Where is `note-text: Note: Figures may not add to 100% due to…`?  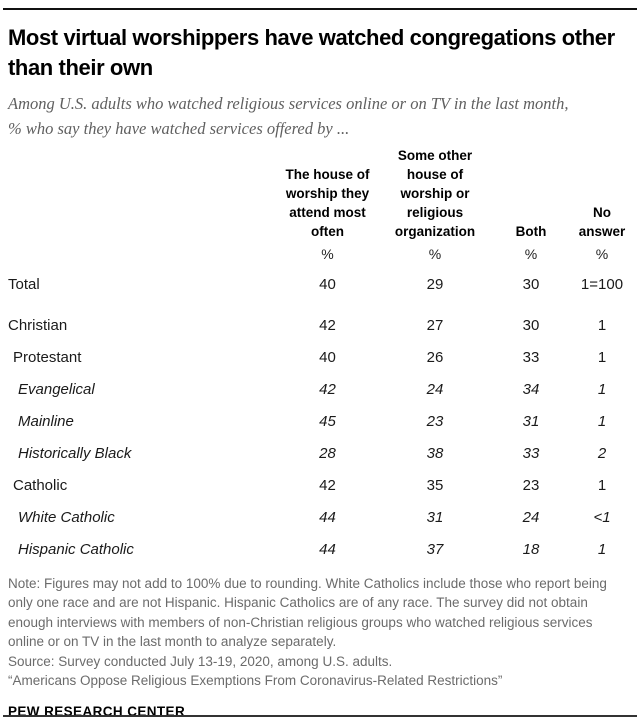 note-text: Note: Figures may not add to 100% due to… is located at coordinates (307, 612).